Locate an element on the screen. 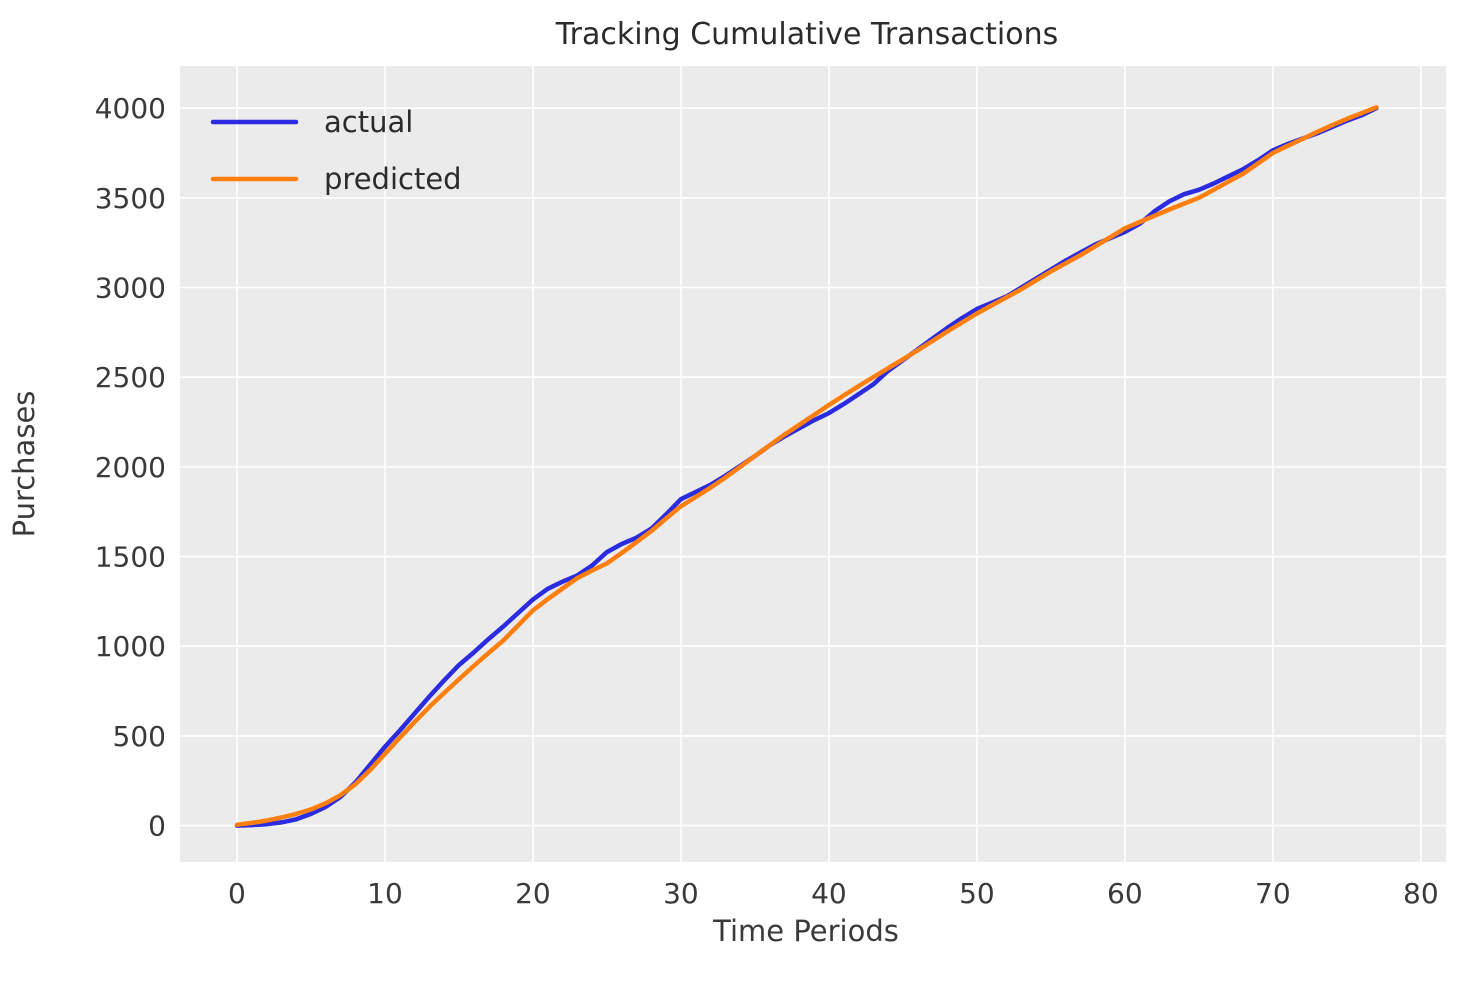 The height and width of the screenshot is (983, 1463). legend-label-predicted: predicted is located at coordinates (393, 179).